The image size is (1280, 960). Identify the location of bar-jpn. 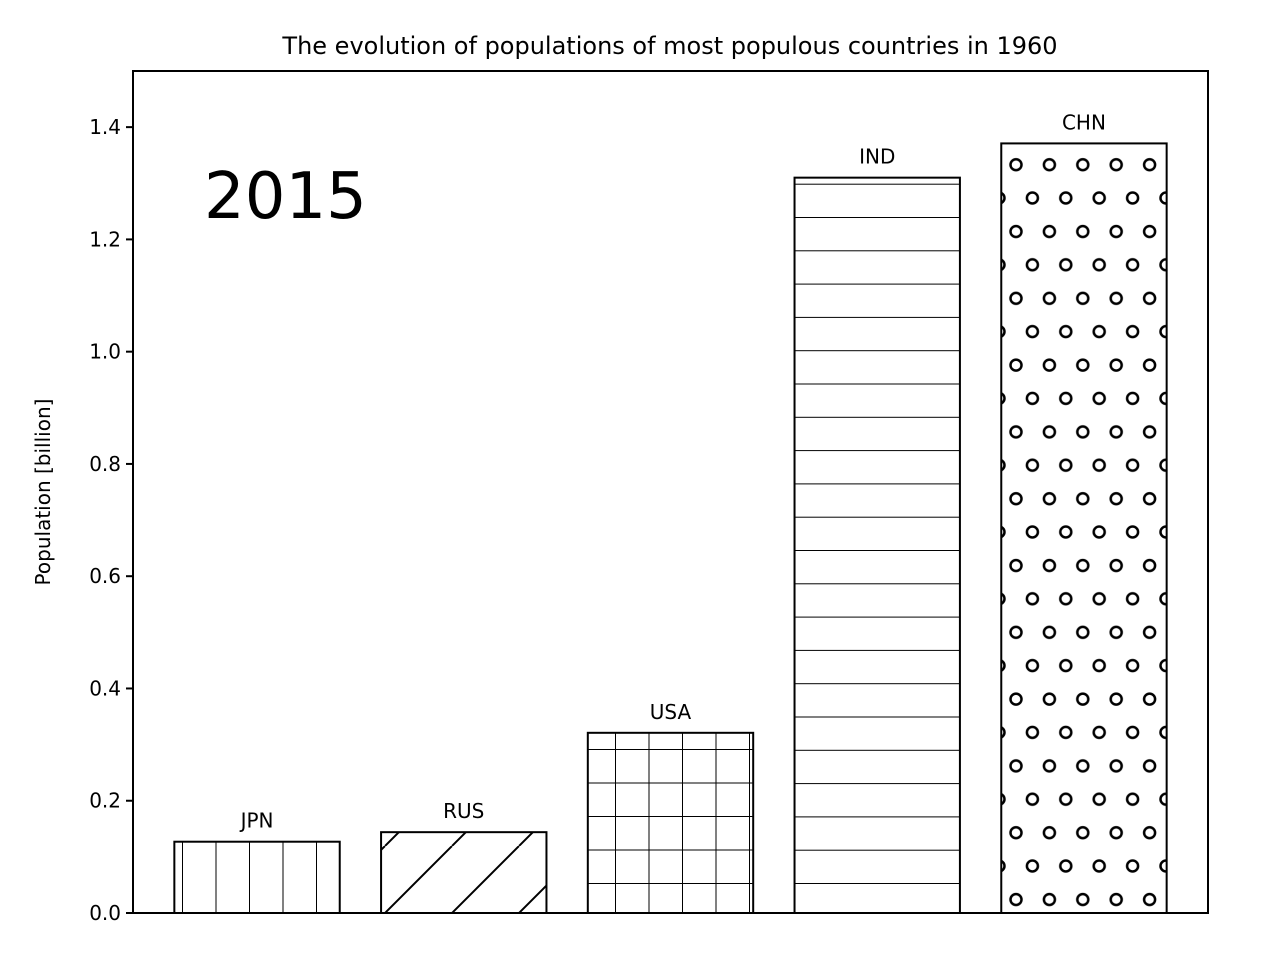
(257, 877).